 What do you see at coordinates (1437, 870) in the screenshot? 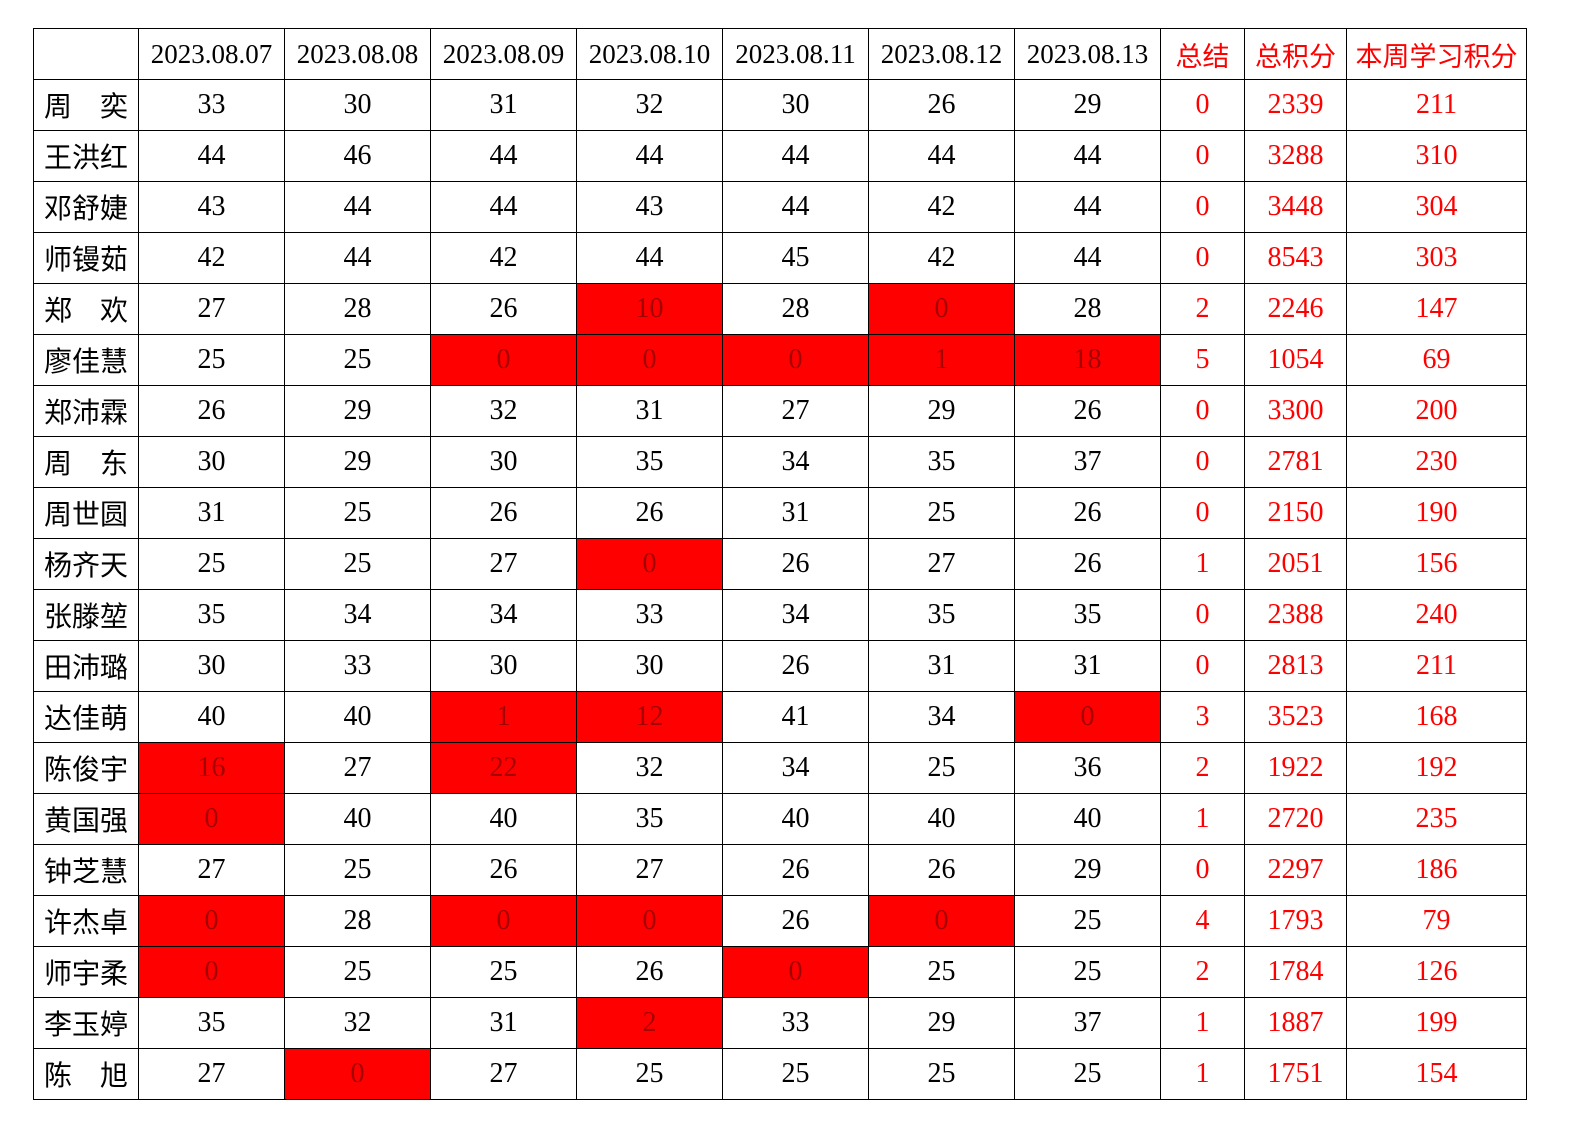
I see `week-score-cell: 186` at bounding box center [1437, 870].